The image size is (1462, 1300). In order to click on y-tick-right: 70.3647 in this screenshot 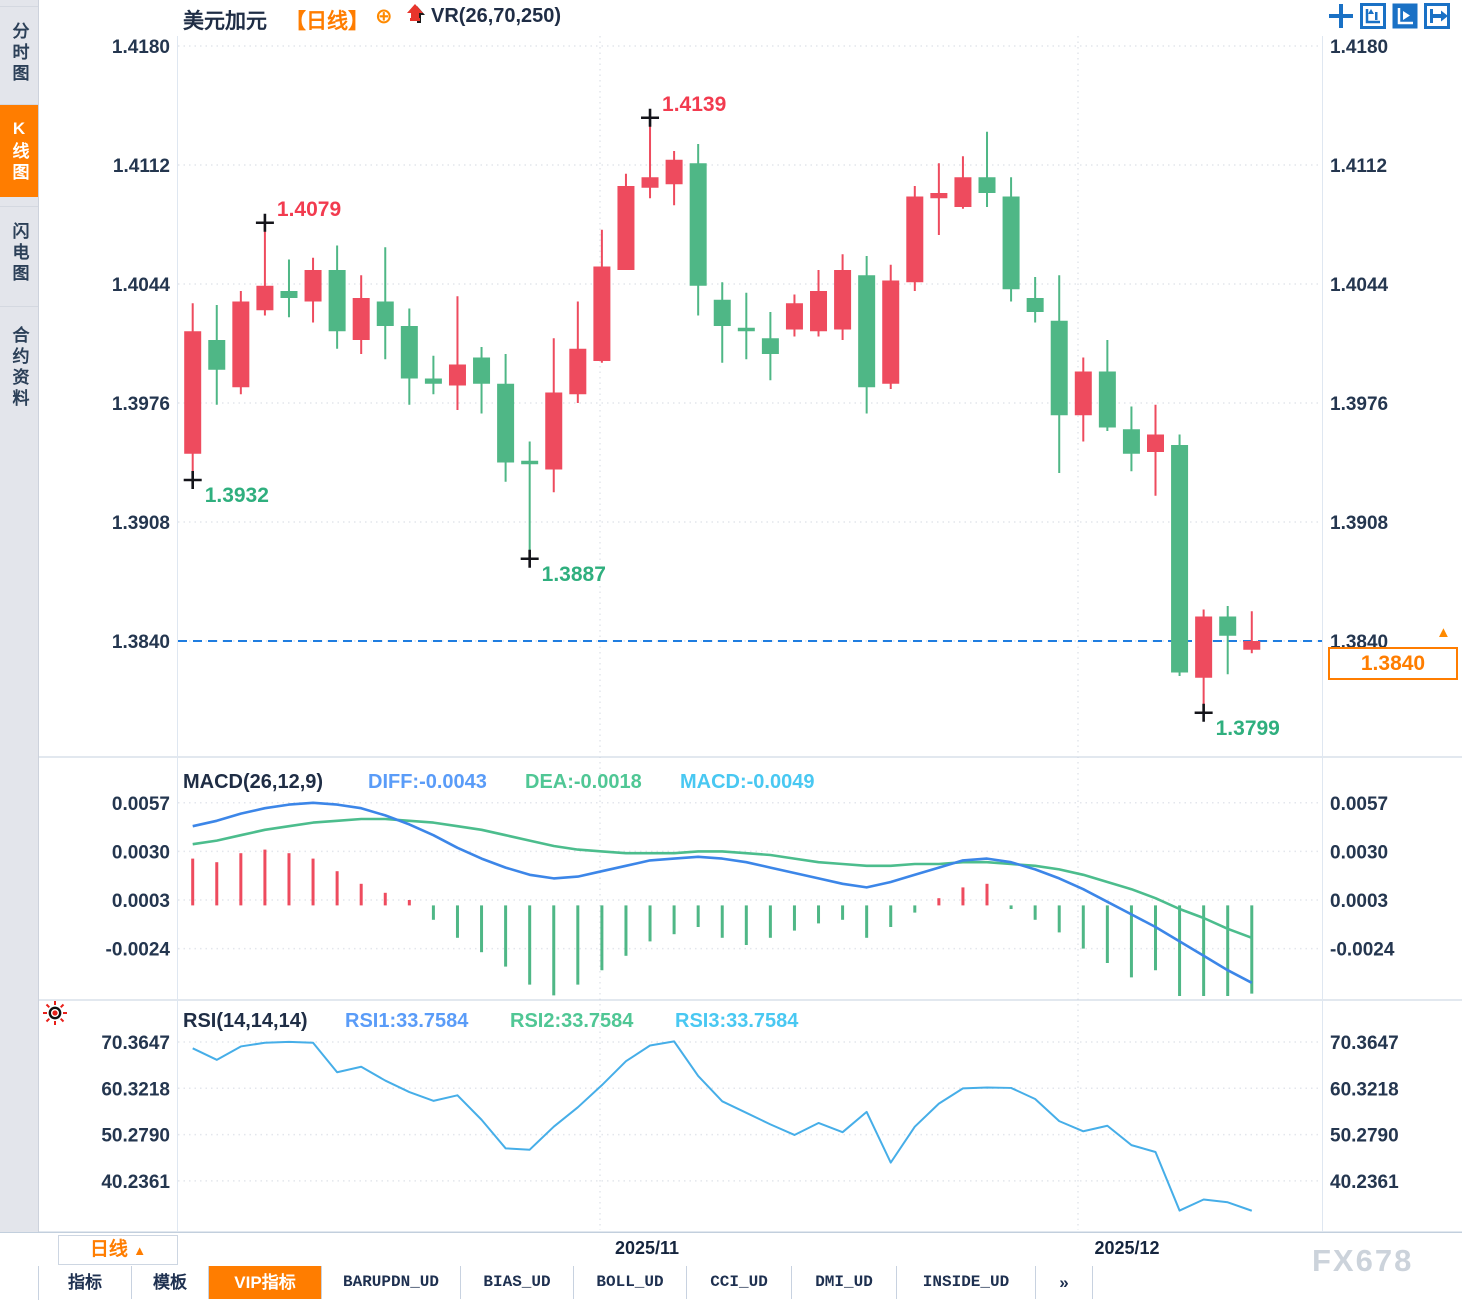, I will do `click(1364, 1043)`.